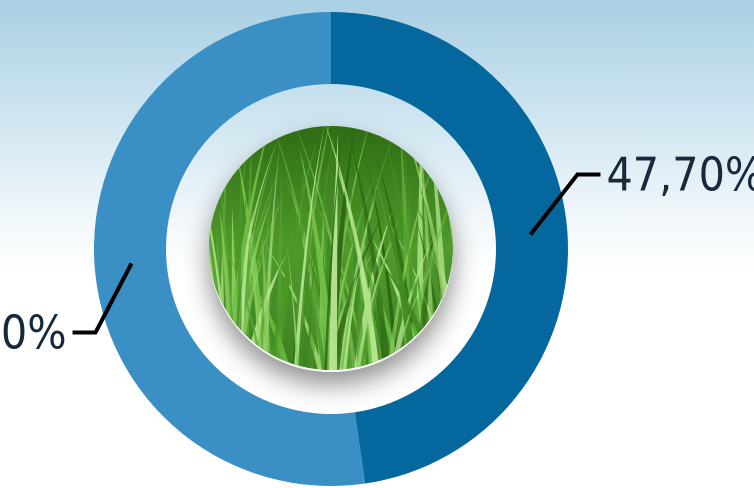 The image size is (754, 488). Describe the element at coordinates (680, 175) in the screenshot. I see `slice-label-1: 47,70%` at that location.